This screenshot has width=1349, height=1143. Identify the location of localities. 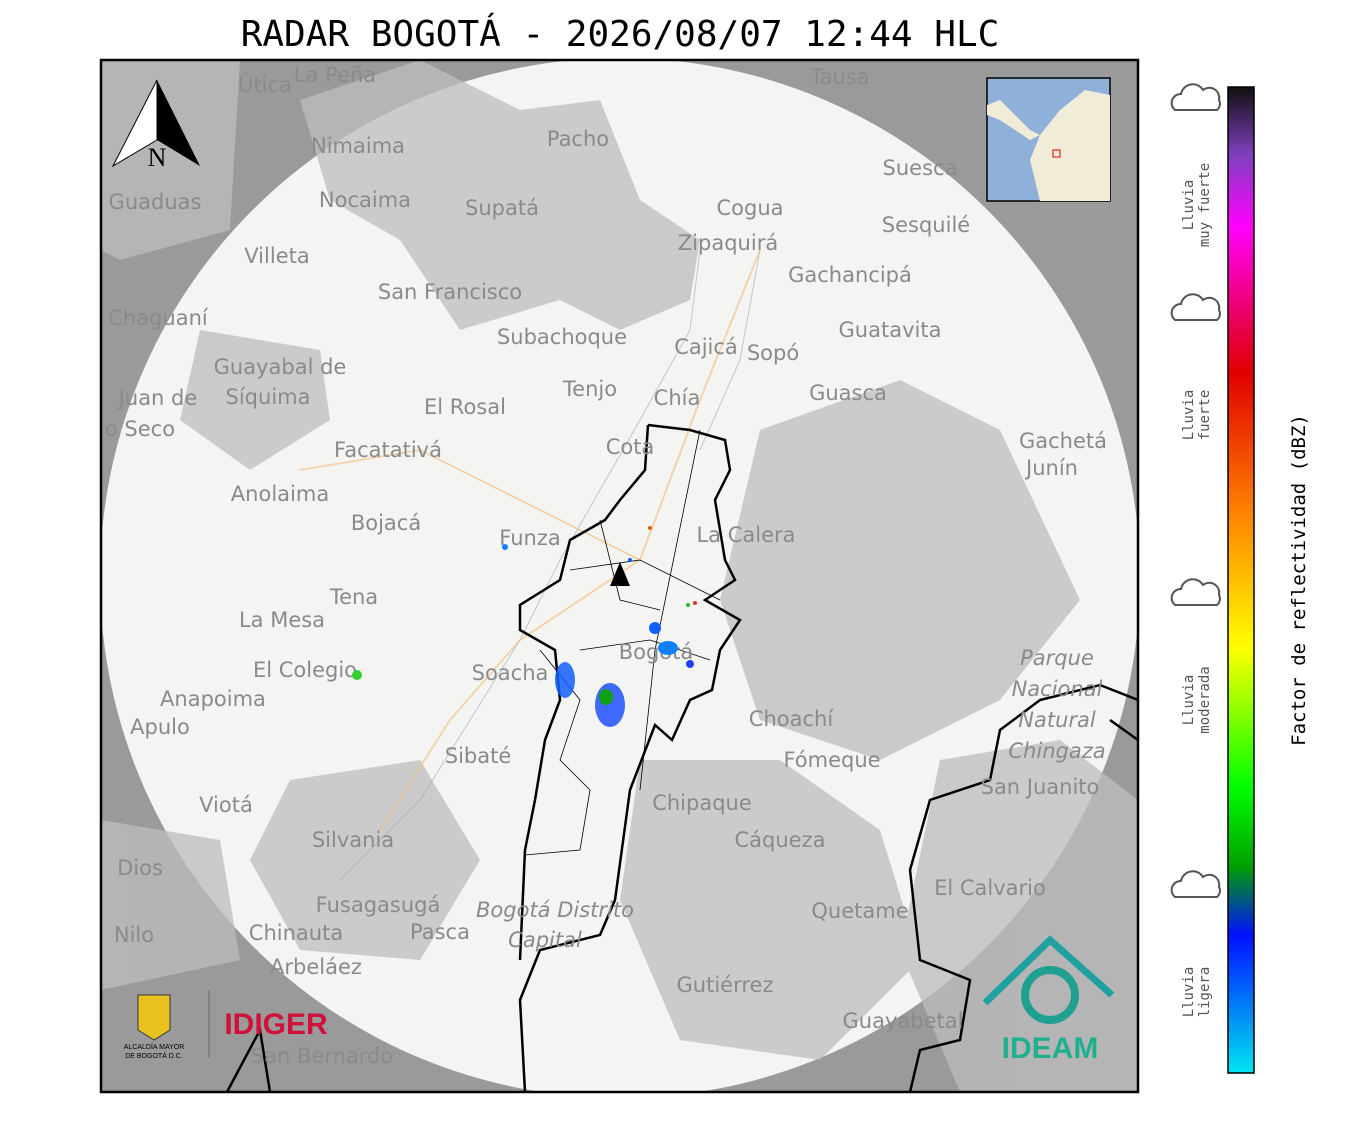
(622, 642).